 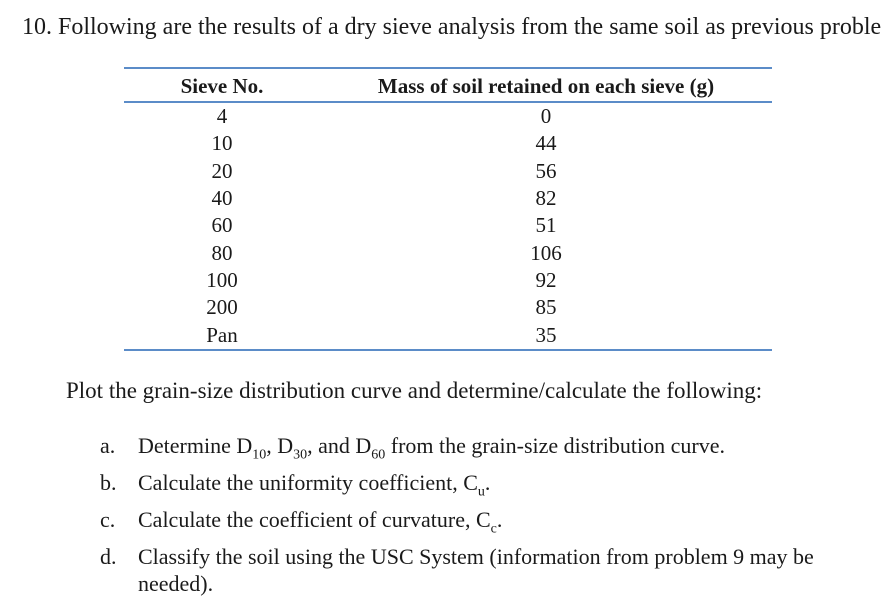 What do you see at coordinates (222, 252) in the screenshot?
I see `sieve-cell: 80` at bounding box center [222, 252].